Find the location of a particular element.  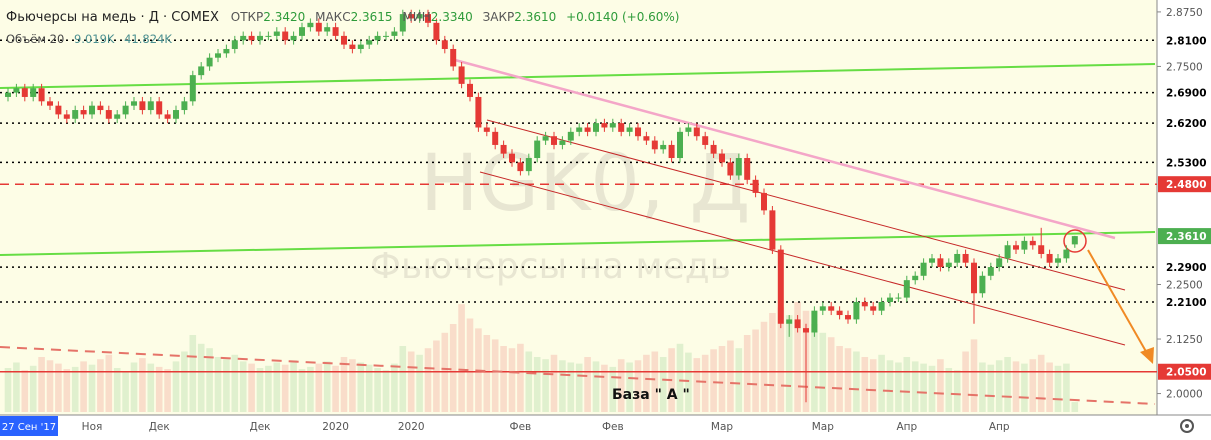

trend-line is located at coordinates (578, 243).